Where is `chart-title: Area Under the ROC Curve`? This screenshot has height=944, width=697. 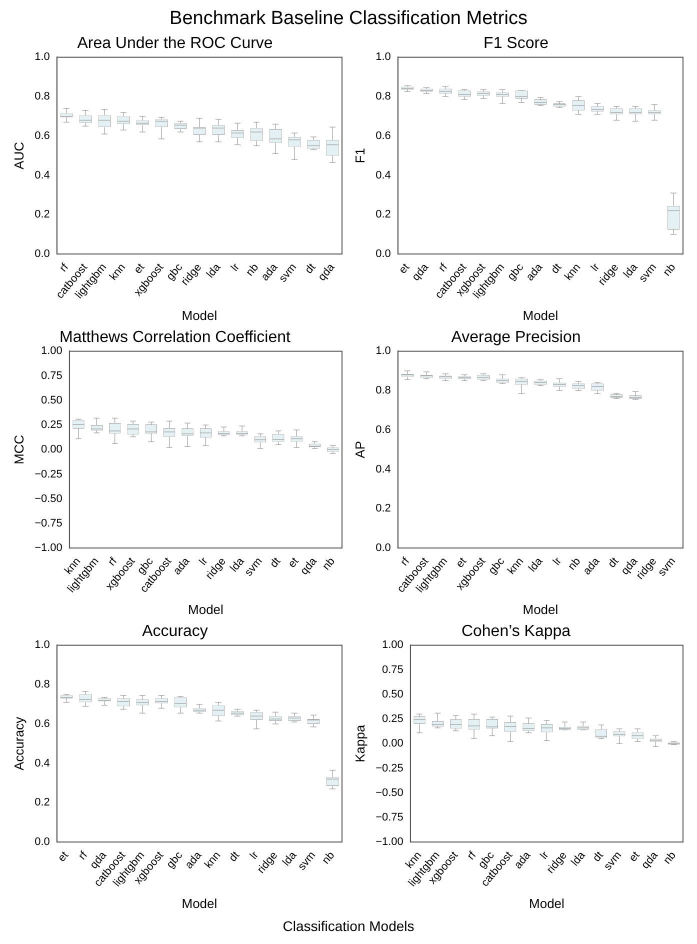
chart-title: Area Under the ROC Curve is located at coordinates (175, 43).